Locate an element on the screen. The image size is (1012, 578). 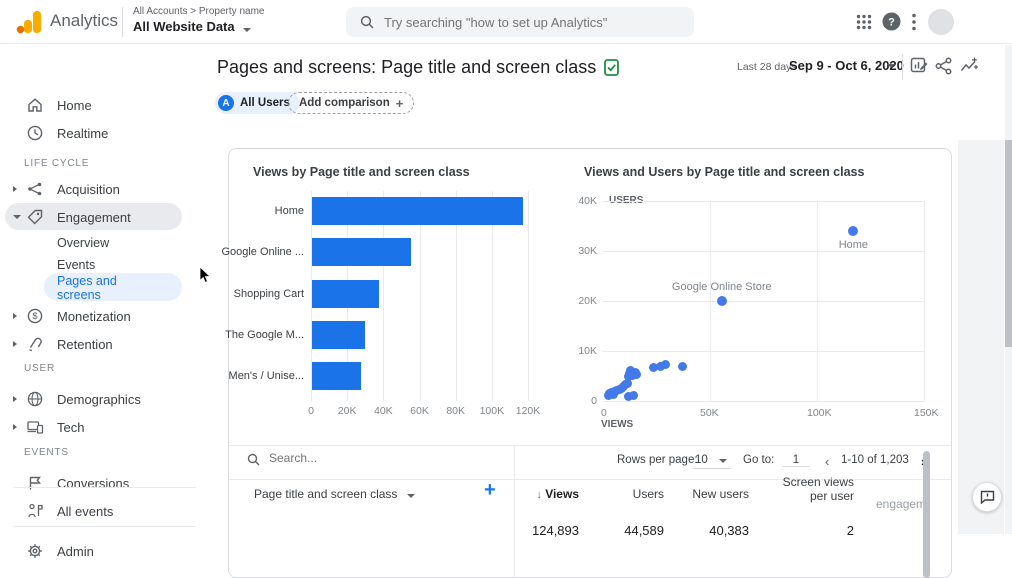
date-range-picker: Sep 9 - Oct 6, 2020 is located at coordinates (846, 65).